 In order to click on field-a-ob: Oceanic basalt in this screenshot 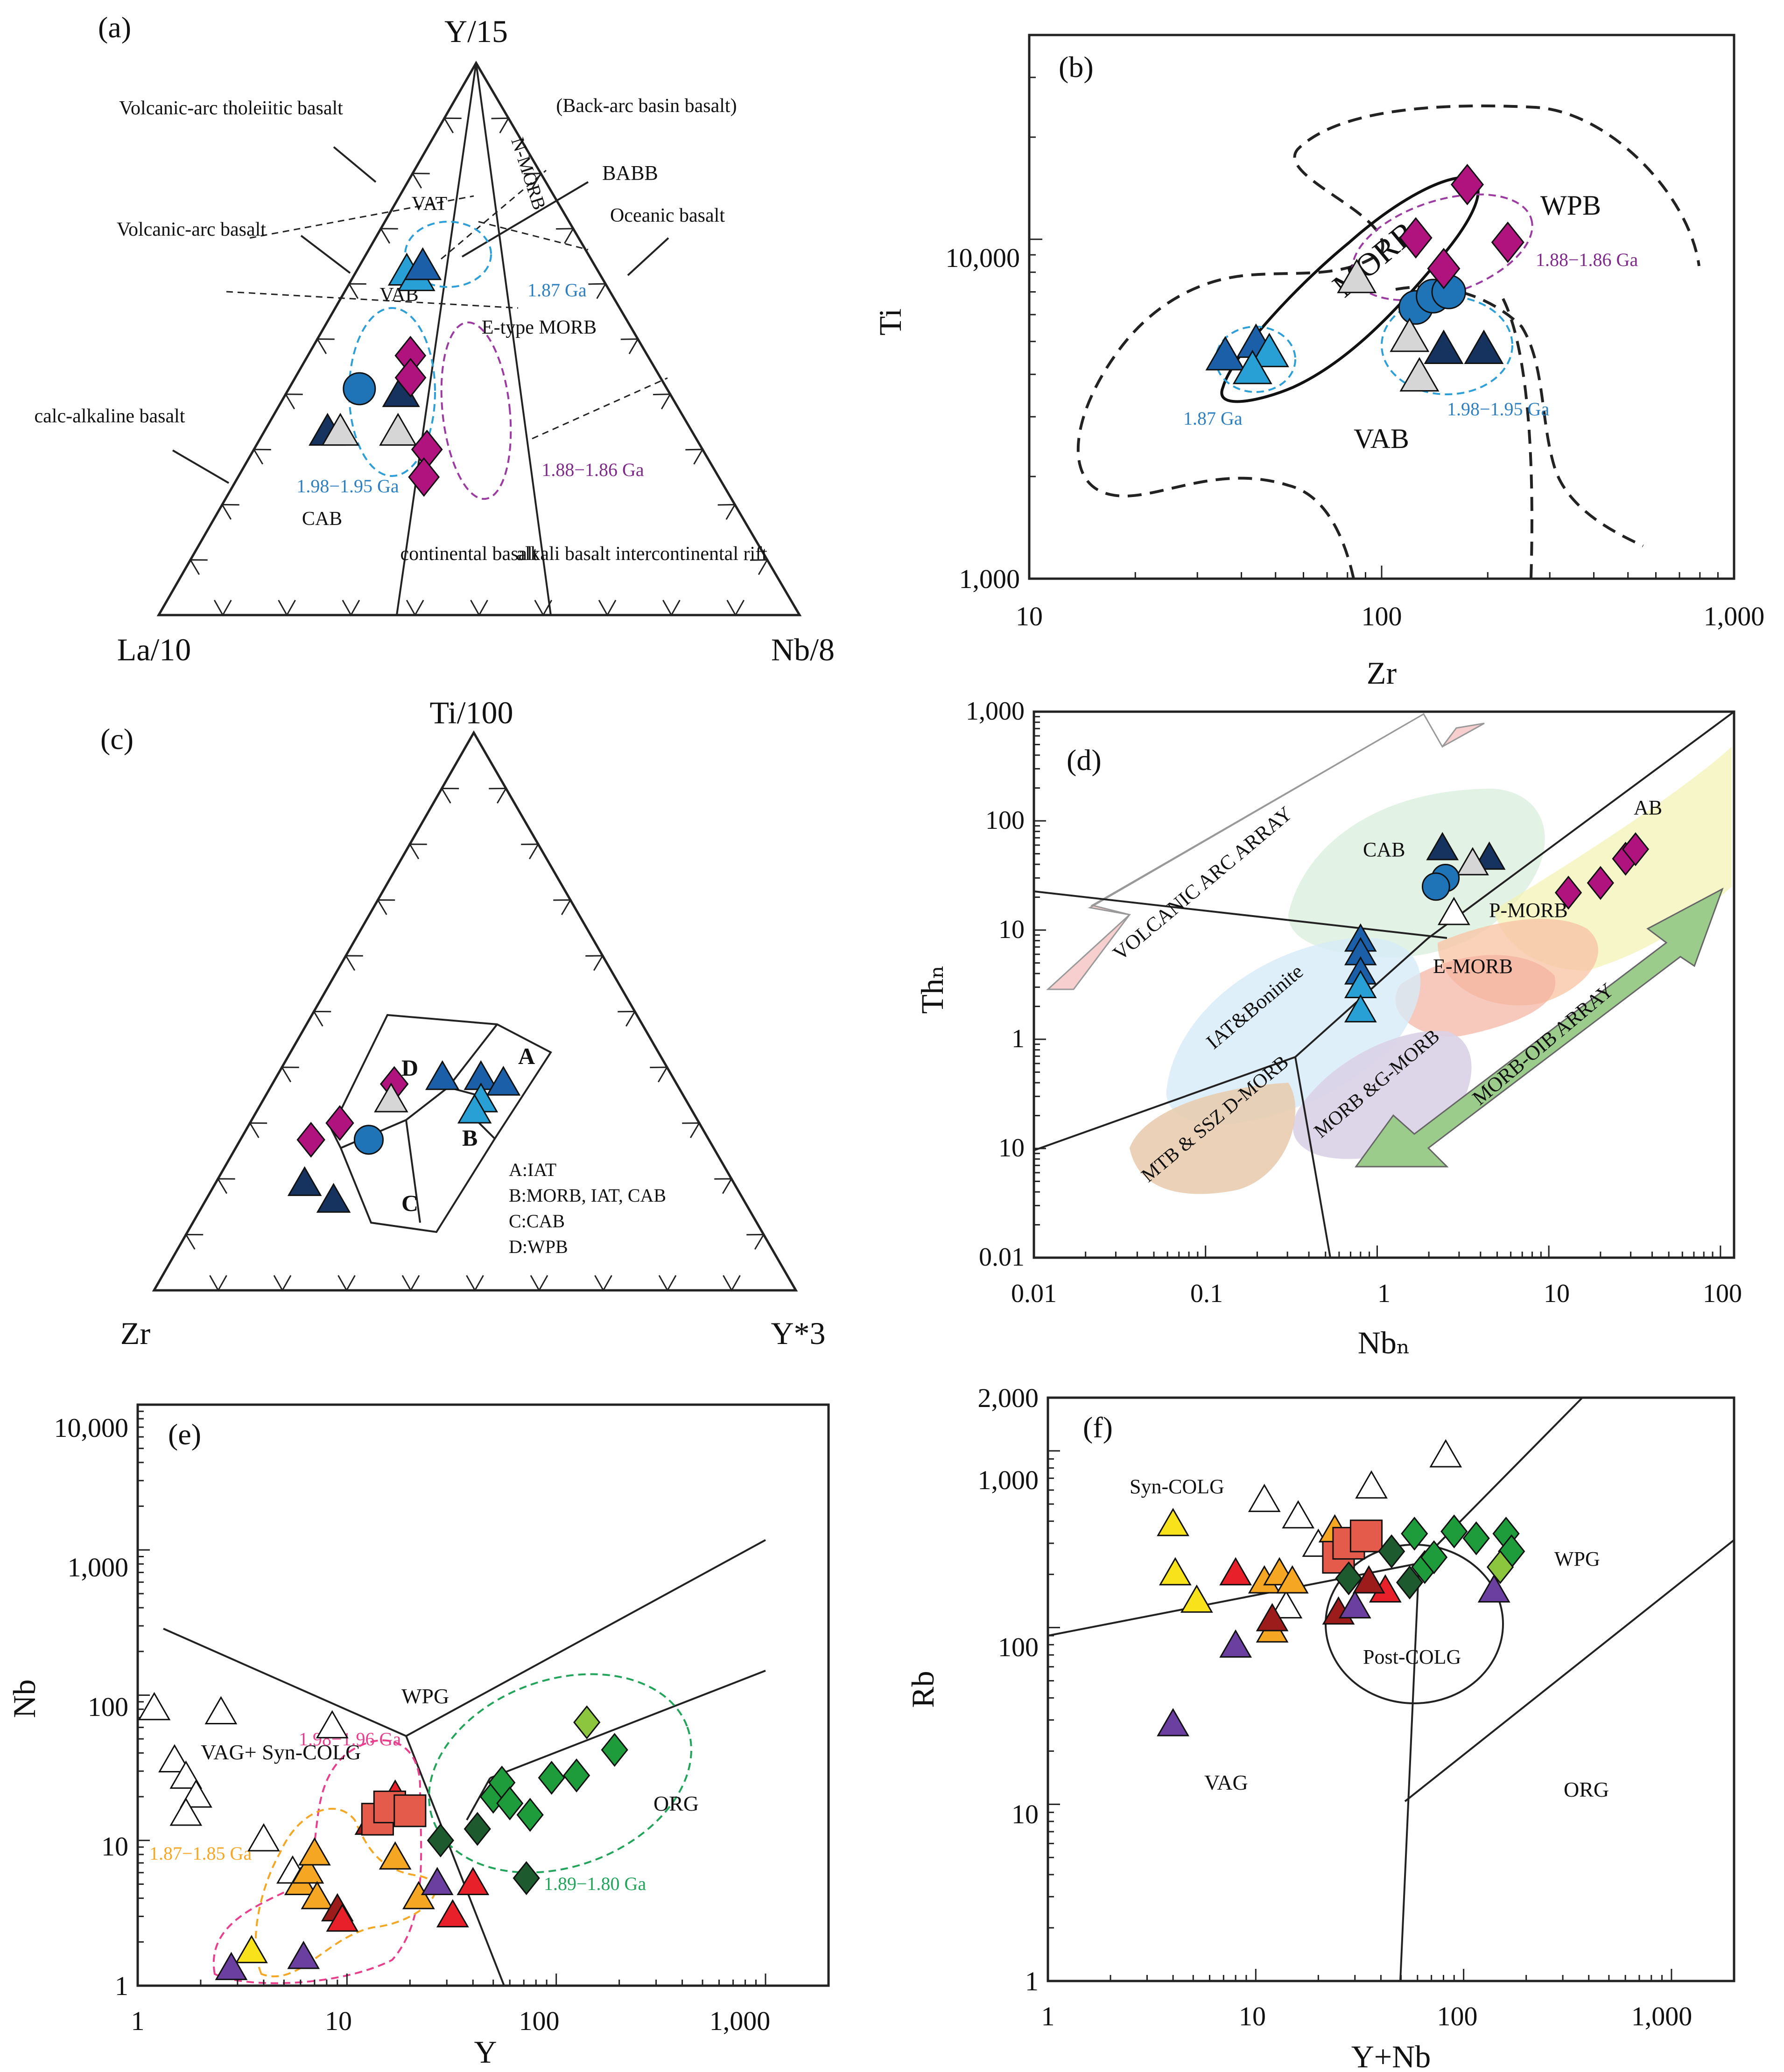, I will do `click(668, 215)`.